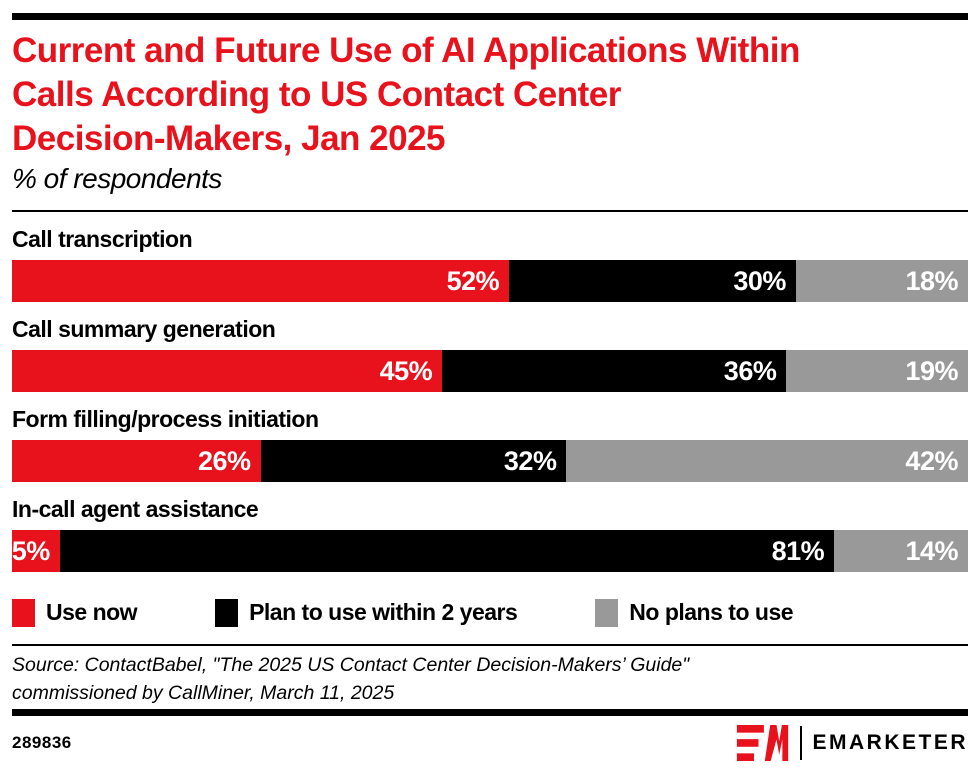 The width and height of the screenshot is (980, 780). What do you see at coordinates (490, 743) in the screenshot?
I see `footer: 289836 EMARKETER` at bounding box center [490, 743].